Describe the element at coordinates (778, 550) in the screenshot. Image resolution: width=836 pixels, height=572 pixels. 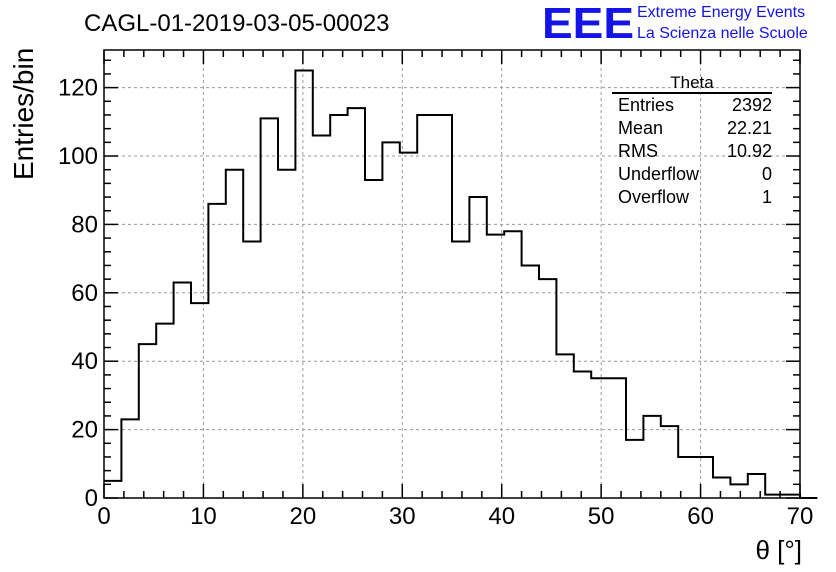
I see `x-axis-label: θ [°]` at that location.